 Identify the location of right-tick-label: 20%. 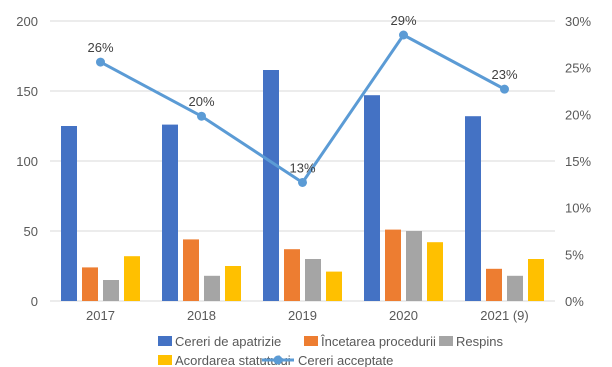
(578, 114).